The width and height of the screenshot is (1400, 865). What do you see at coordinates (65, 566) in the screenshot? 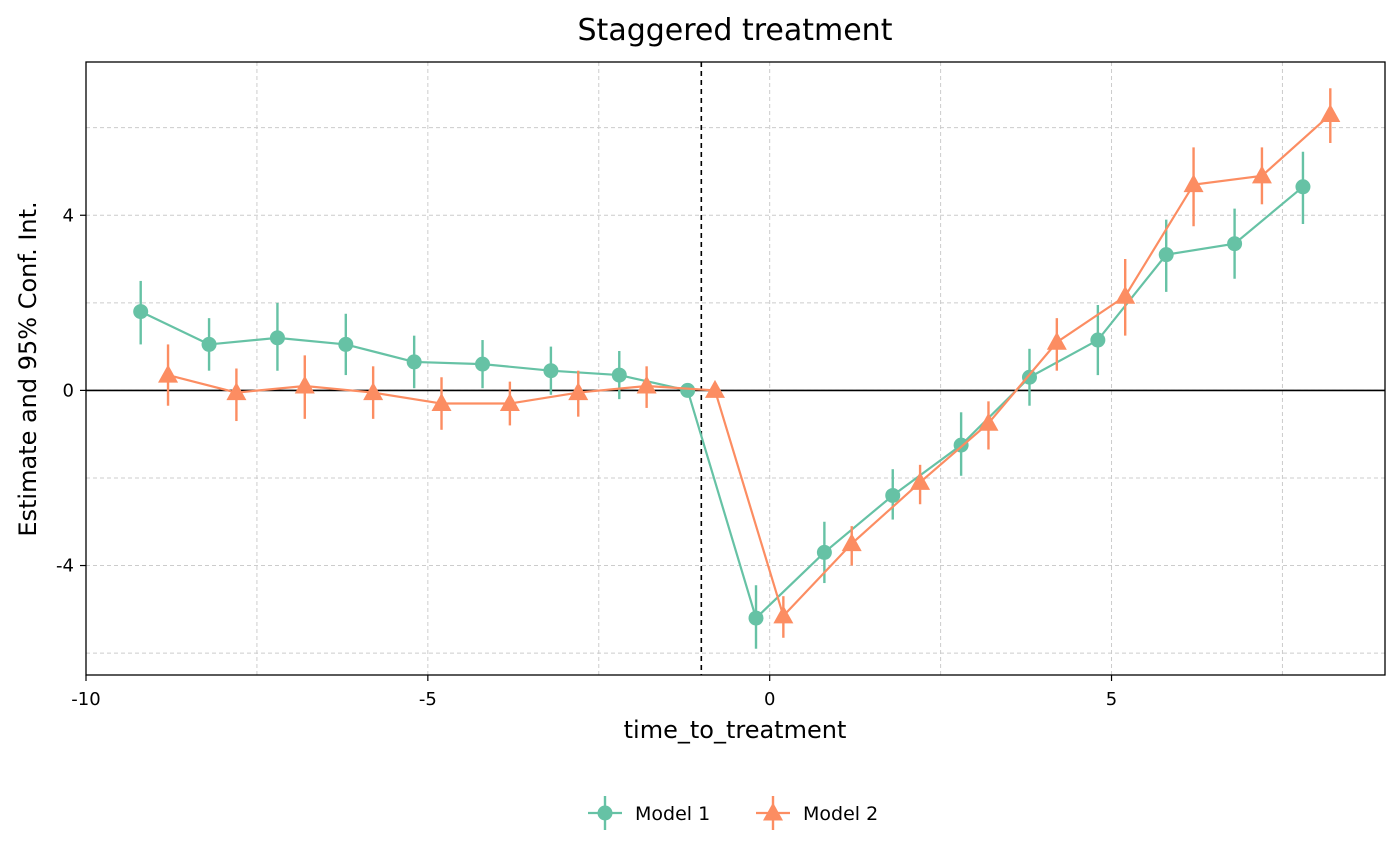
I see `y-tick-label: -4` at bounding box center [65, 566].